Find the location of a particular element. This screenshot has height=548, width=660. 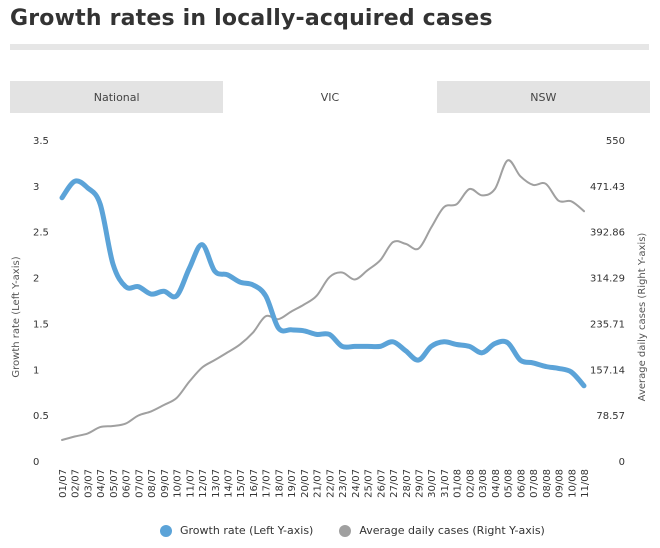

x-tick-label: 09/07 is located at coordinates (165, 483).